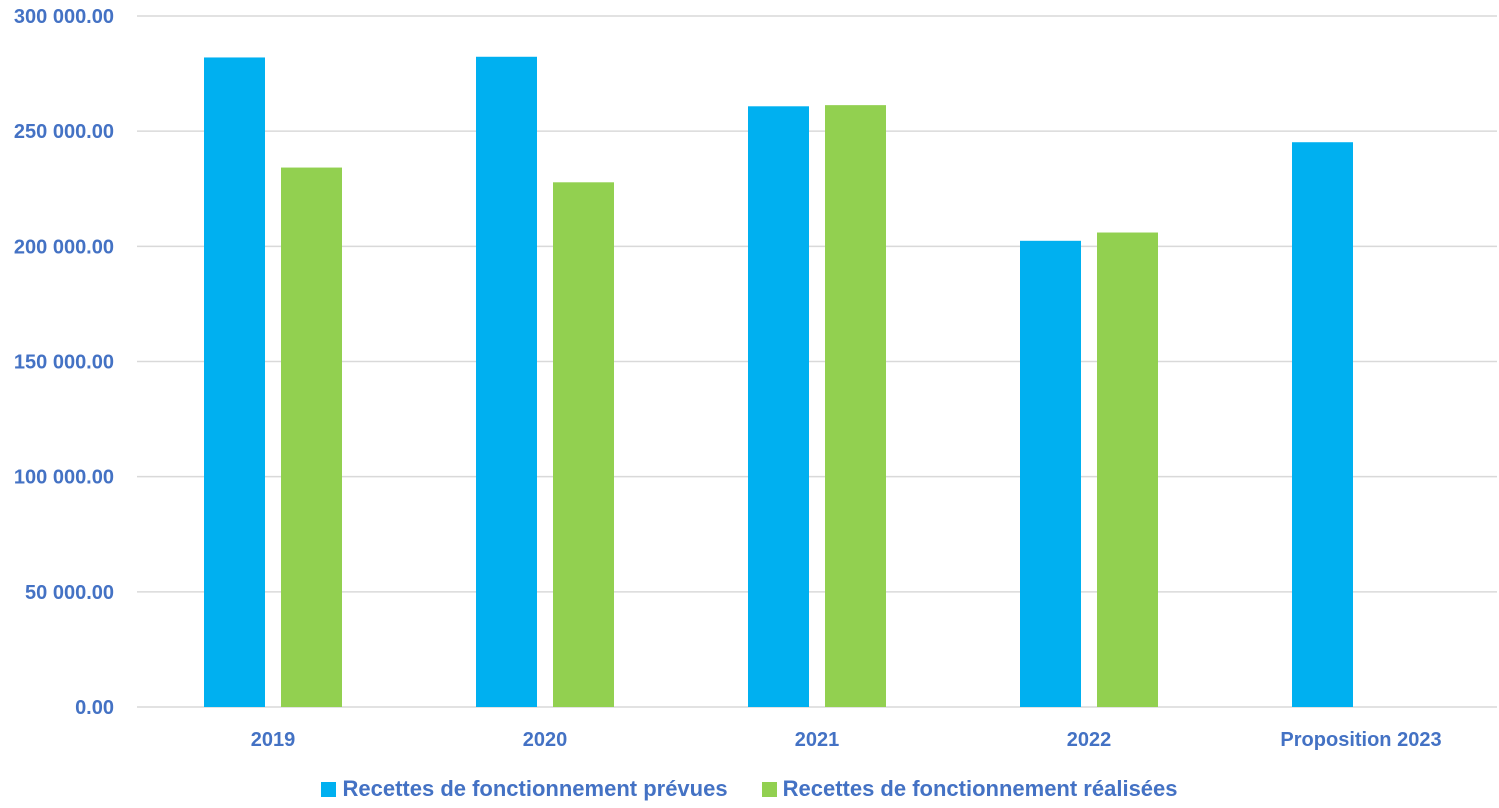 This screenshot has width=1499, height=808. Describe the element at coordinates (64, 132) in the screenshot. I see `y-tick-label-5: 250 000.00` at that location.